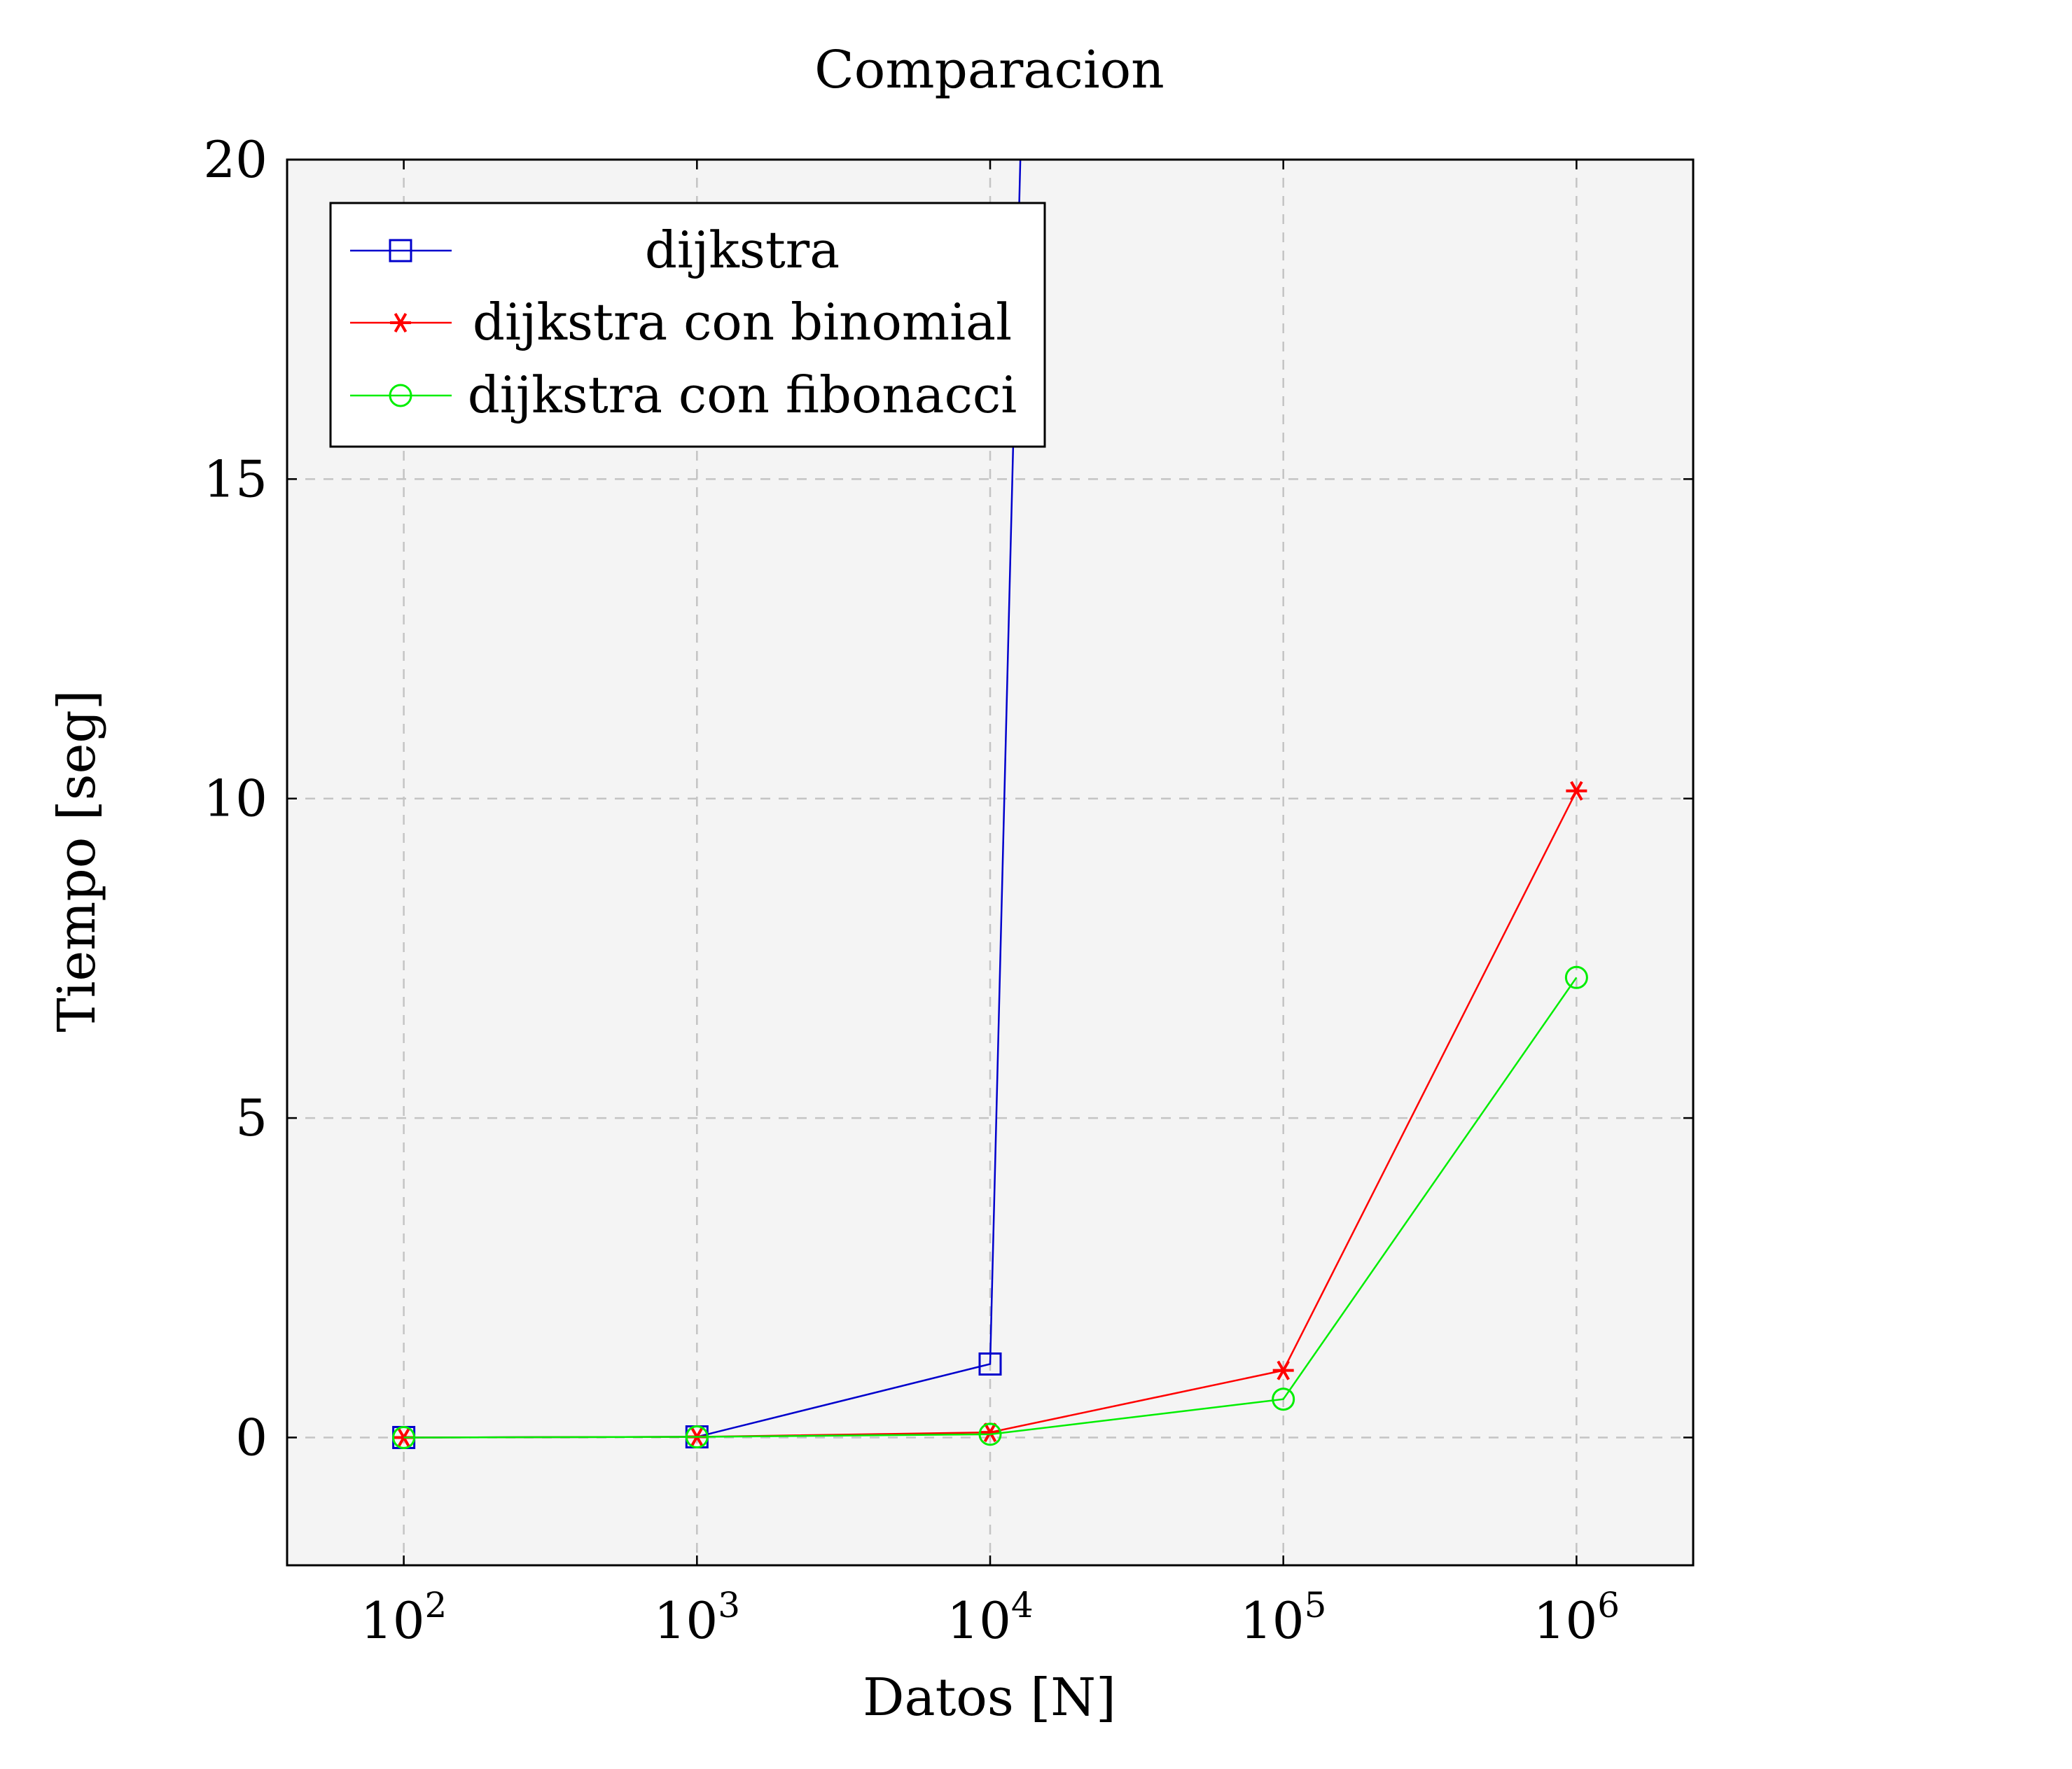 This screenshot has width=2072, height=1769. Describe the element at coordinates (697, 1617) in the screenshot. I see `x-tick-label: 10³` at that location.